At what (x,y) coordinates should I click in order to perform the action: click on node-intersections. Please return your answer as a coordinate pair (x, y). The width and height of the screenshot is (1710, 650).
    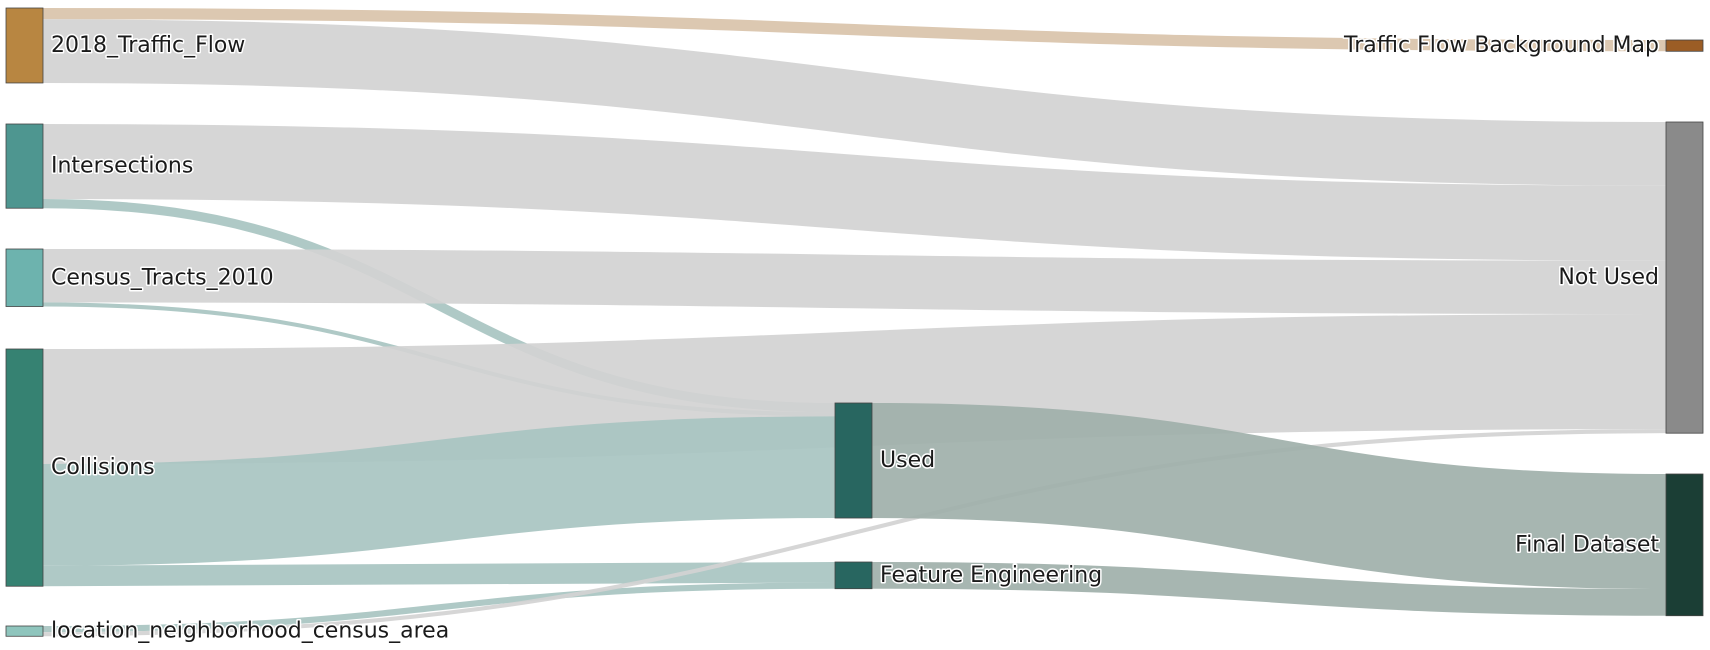
    Looking at the image, I should click on (24, 166).